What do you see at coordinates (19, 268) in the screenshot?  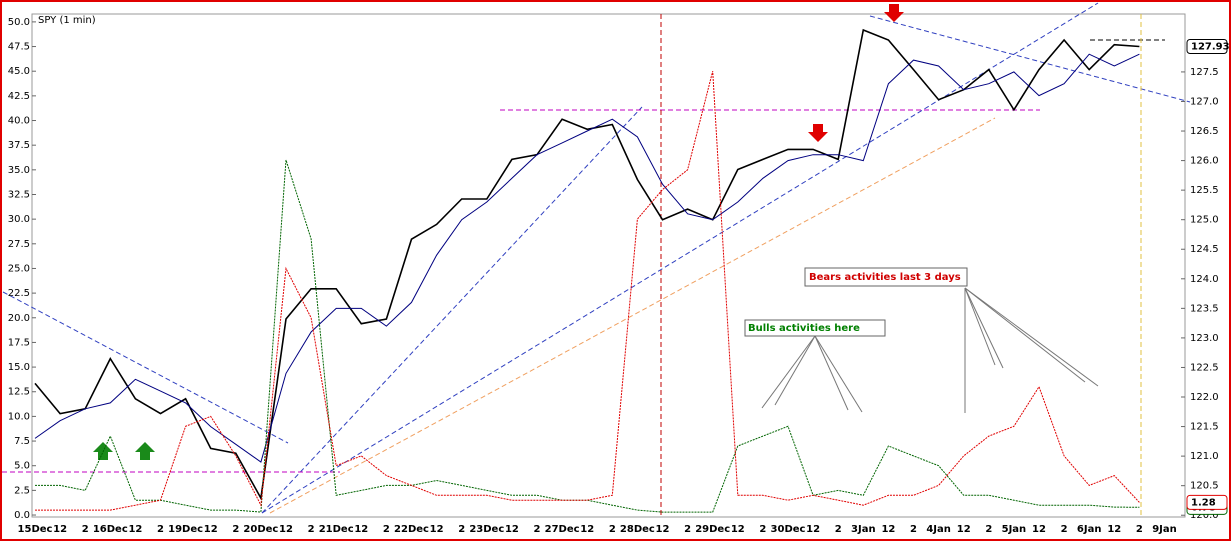 I see `y-tick-label: 25.0` at bounding box center [19, 268].